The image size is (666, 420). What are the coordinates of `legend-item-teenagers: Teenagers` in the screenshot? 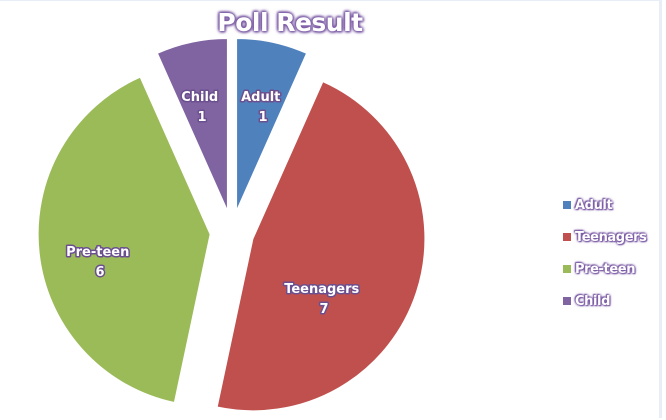 It's located at (605, 237).